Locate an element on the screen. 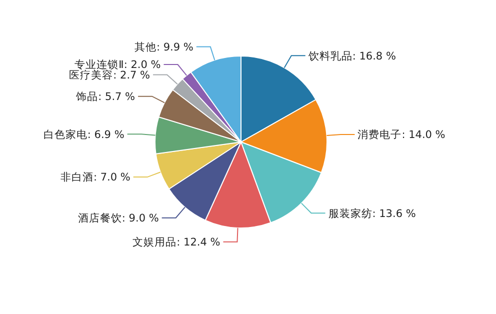  slice-label: 其他: 9.9 % is located at coordinates (164, 47).